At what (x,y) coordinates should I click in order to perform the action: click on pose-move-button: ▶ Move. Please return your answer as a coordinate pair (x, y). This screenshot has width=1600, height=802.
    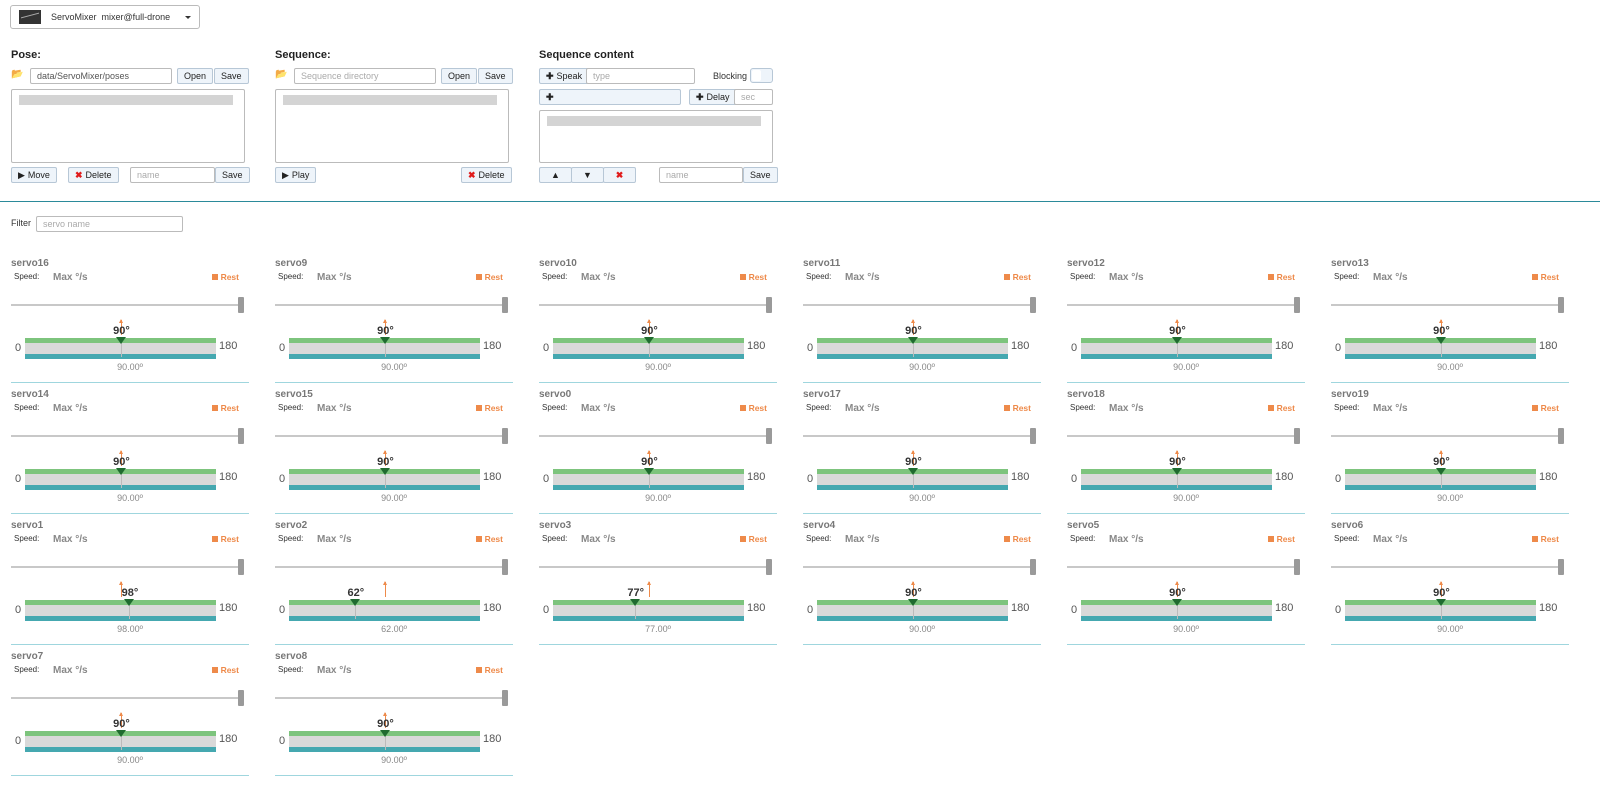
    Looking at the image, I should click on (34, 175).